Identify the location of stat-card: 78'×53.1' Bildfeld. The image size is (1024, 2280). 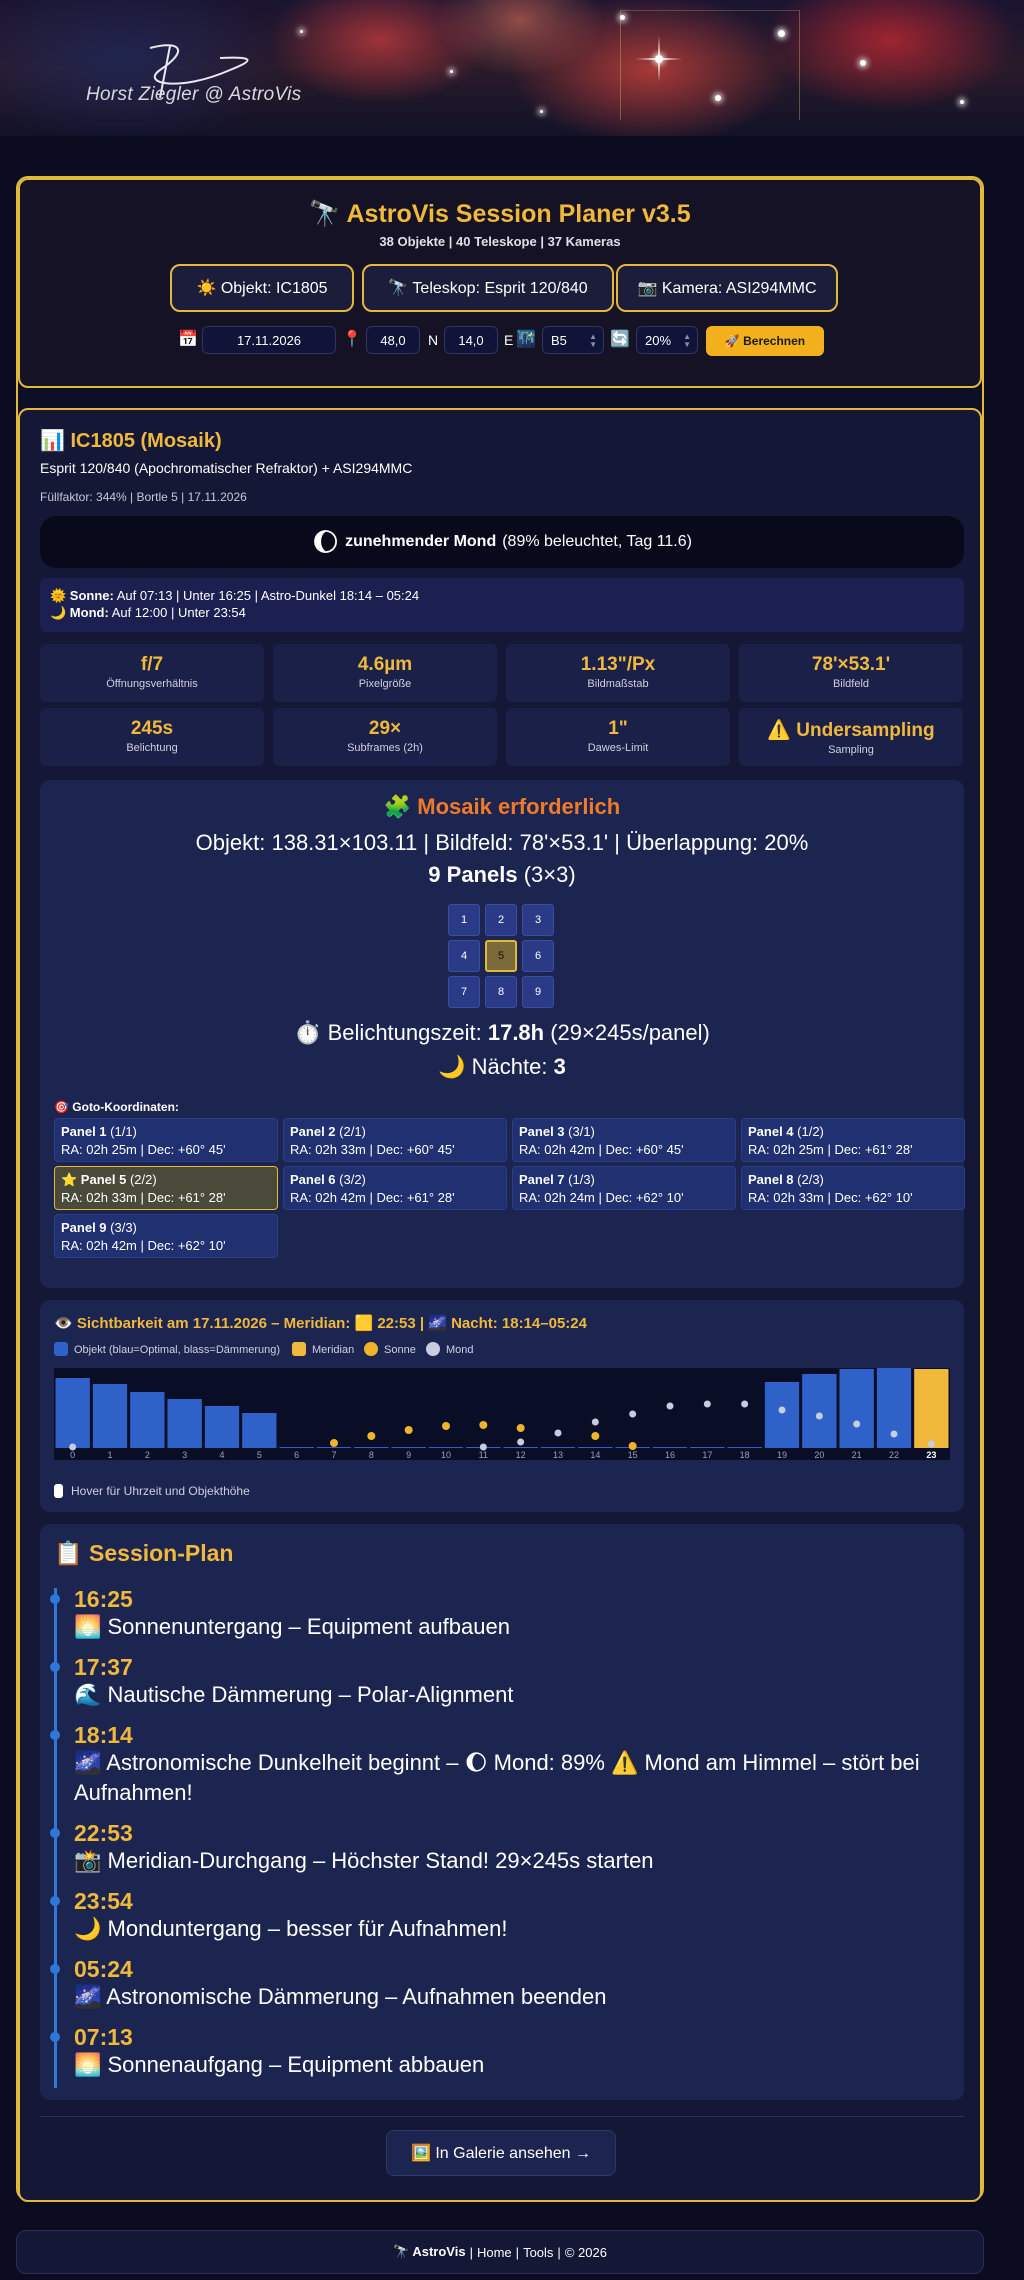
(851, 673).